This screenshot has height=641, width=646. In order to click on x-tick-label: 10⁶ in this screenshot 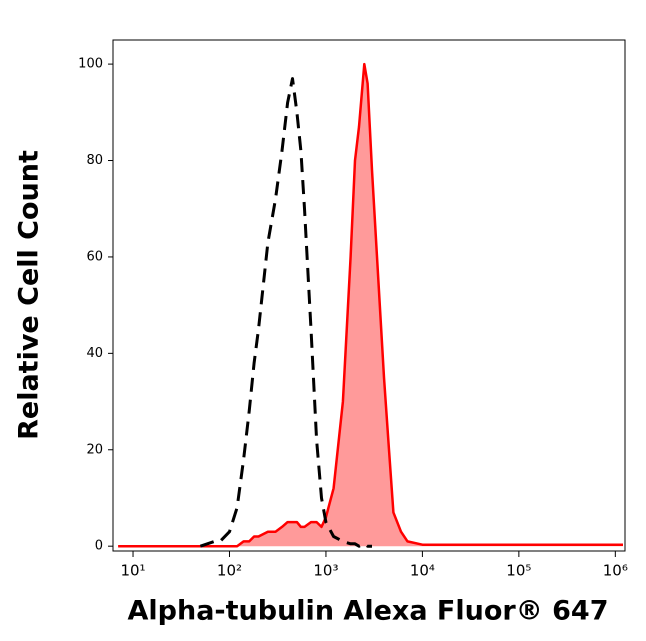, I will do `click(615, 571)`.